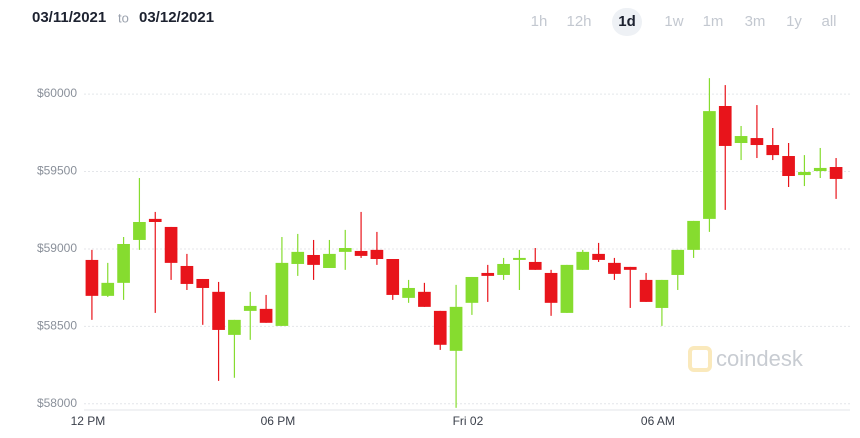 This screenshot has width=860, height=438. What do you see at coordinates (700, 359) in the screenshot?
I see `watermark-logo` at bounding box center [700, 359].